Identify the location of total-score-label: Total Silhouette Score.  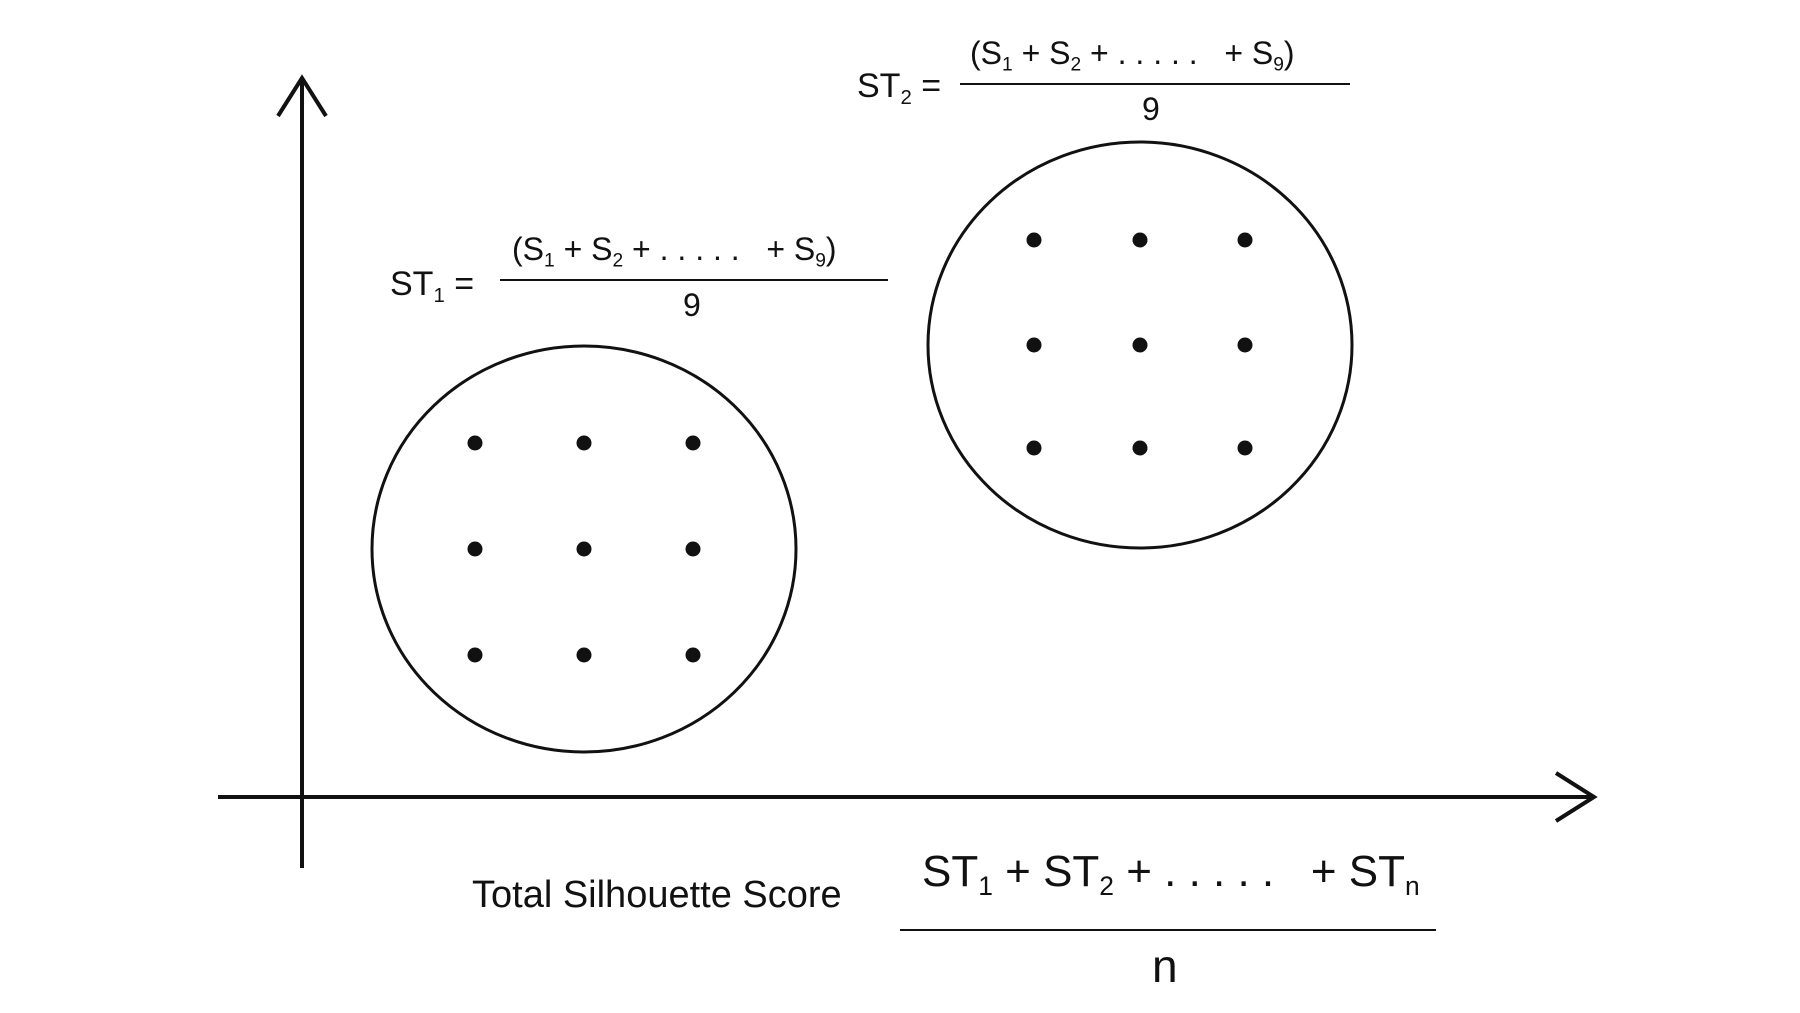
(657, 895).